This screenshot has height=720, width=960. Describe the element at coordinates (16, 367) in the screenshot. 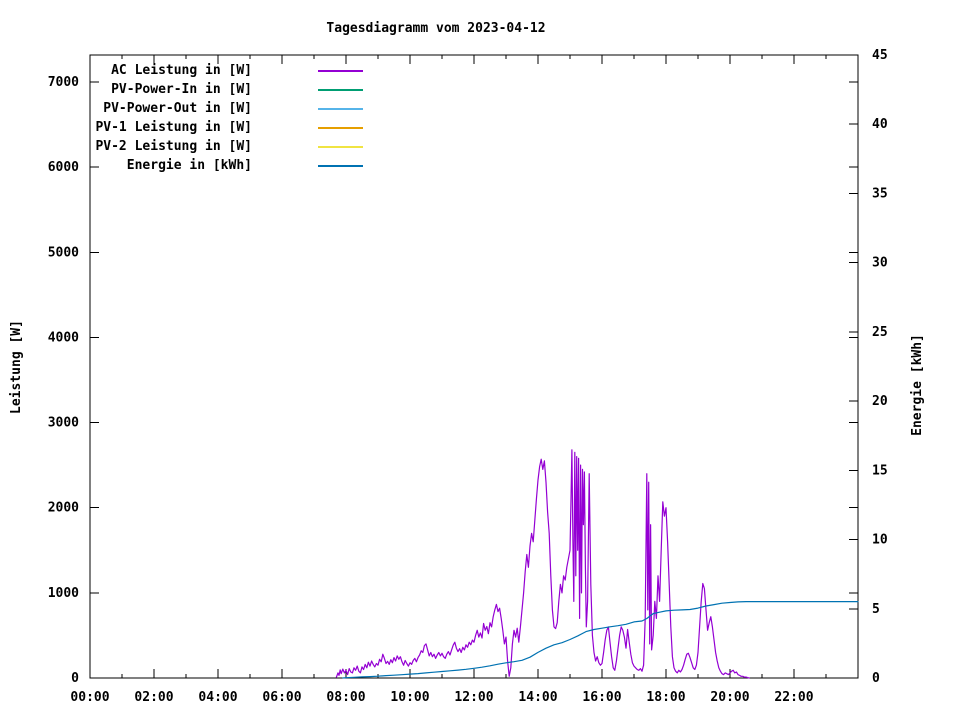

I see `left-axis-title: Leistung [W]` at that location.